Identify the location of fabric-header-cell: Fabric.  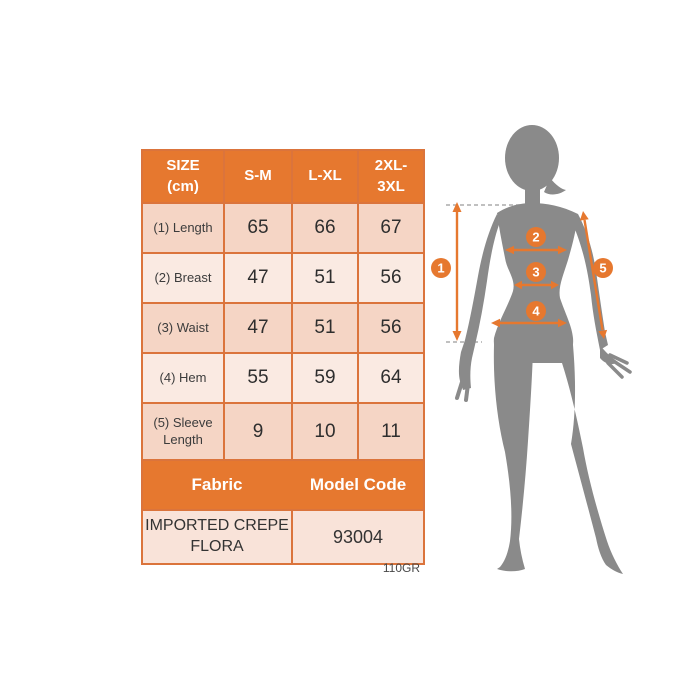
(217, 485).